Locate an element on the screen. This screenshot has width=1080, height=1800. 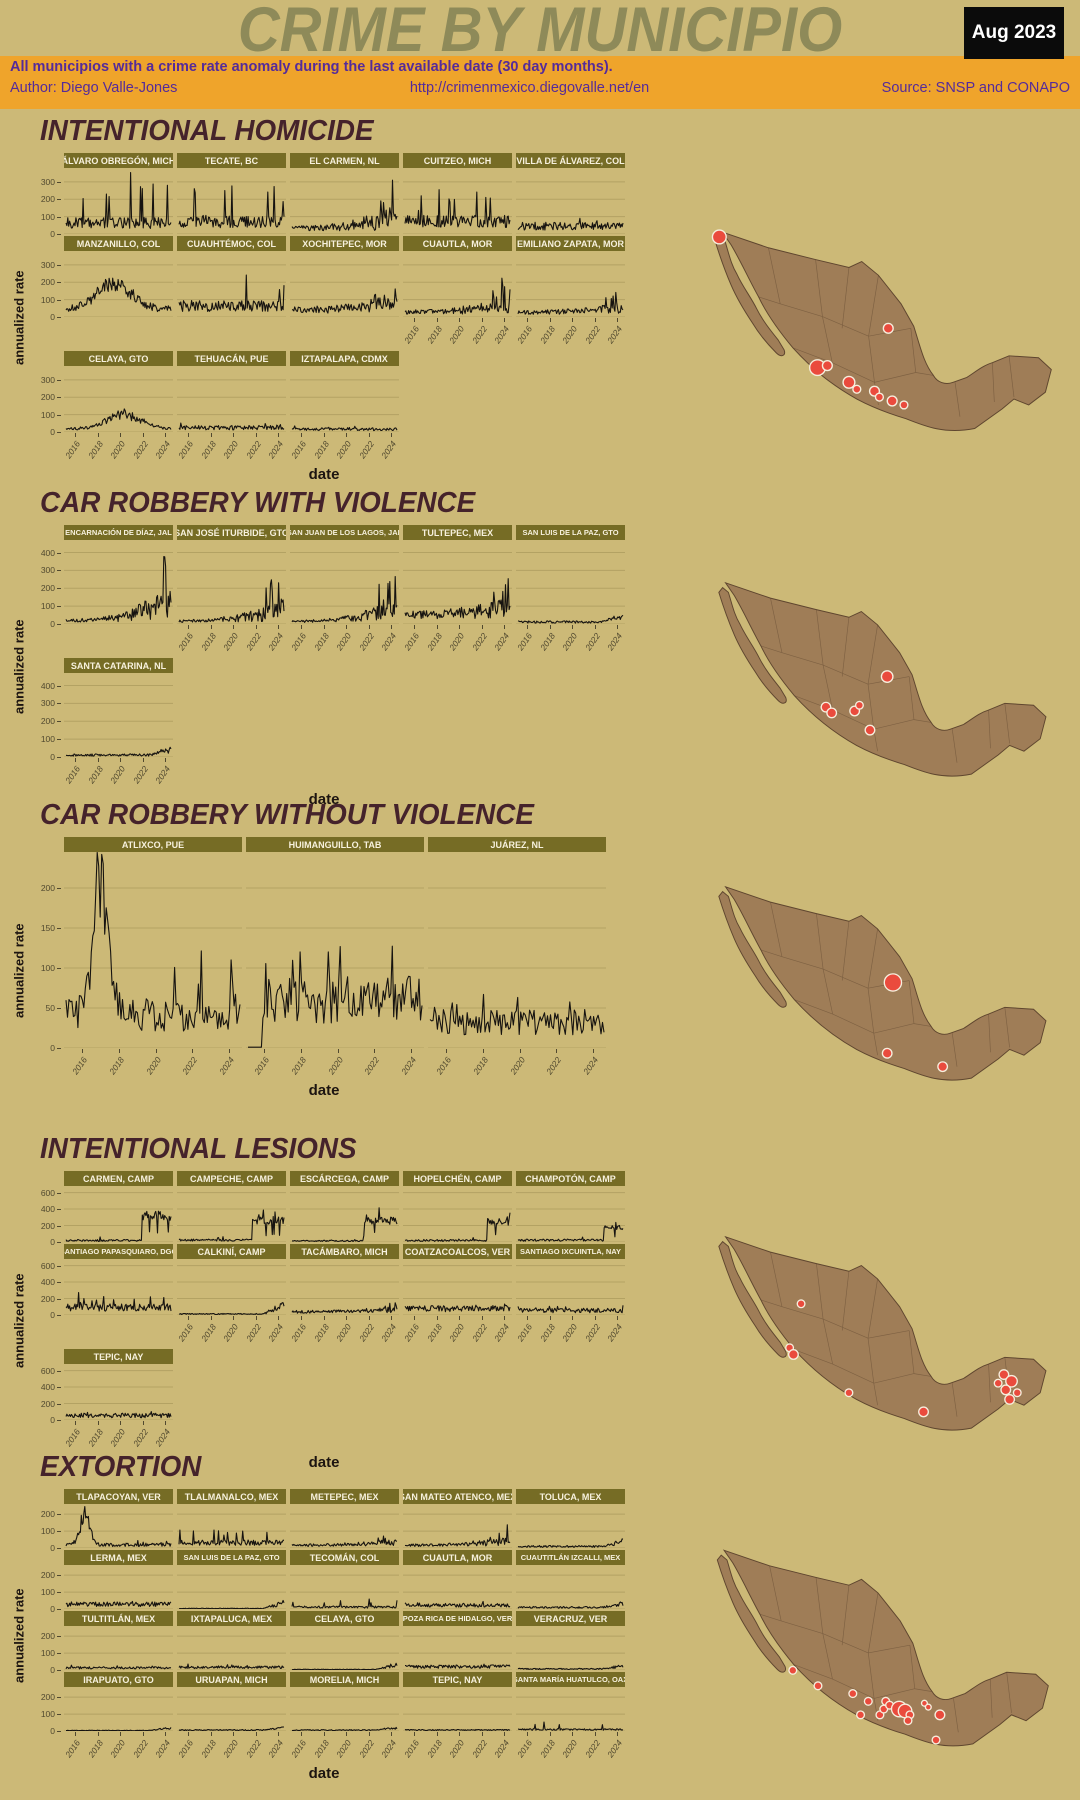
facet-title: SANTA MARÍA HUATULCO, OAX is located at coordinates (570, 1679).